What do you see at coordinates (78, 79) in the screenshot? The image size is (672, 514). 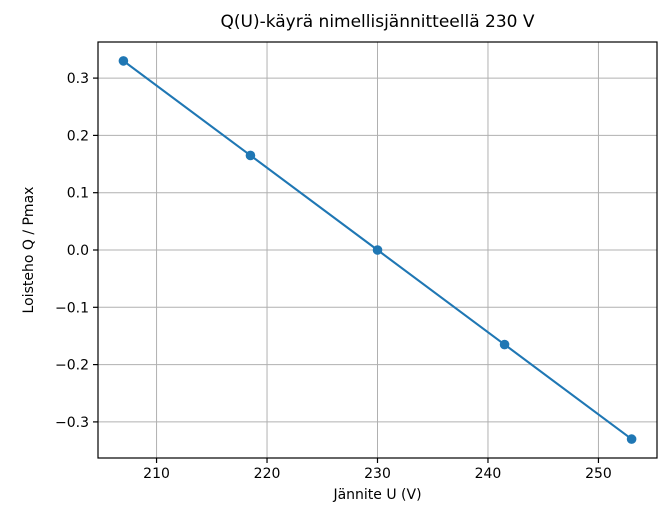 I see `y-tick-label: 0.3` at bounding box center [78, 79].